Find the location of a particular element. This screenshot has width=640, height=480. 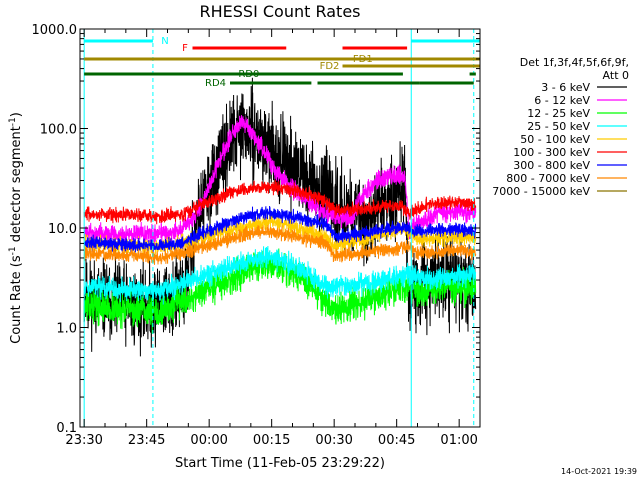

x-tick-label-2: 00:00 is located at coordinates (208, 440).